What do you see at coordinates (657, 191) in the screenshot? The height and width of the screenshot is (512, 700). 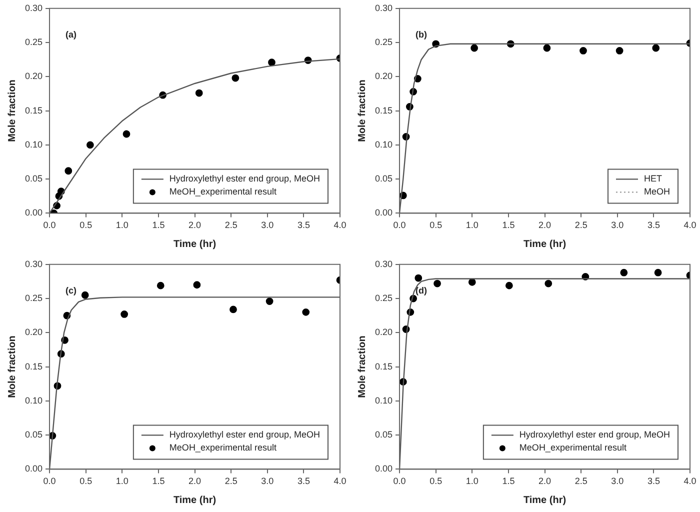 I see `legend-label: MeOH` at bounding box center [657, 191].